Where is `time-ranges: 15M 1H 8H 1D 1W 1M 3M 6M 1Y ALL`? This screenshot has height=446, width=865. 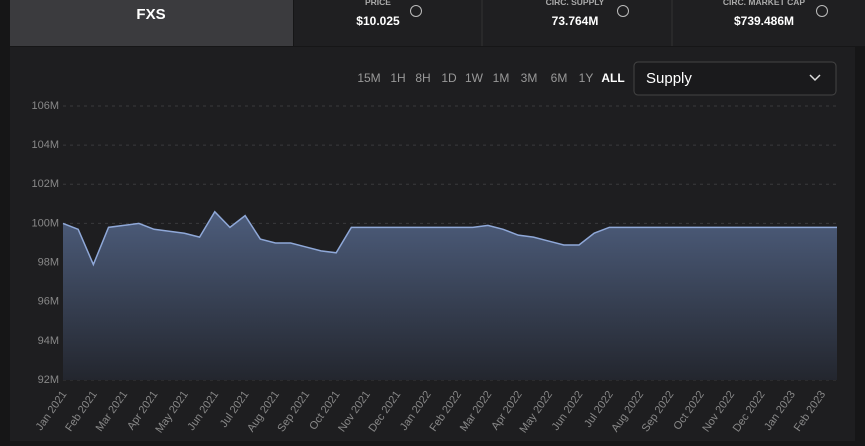
time-ranges: 15M 1H 8H 1D 1W 1M 3M 6M 1Y ALL is located at coordinates (490, 78).